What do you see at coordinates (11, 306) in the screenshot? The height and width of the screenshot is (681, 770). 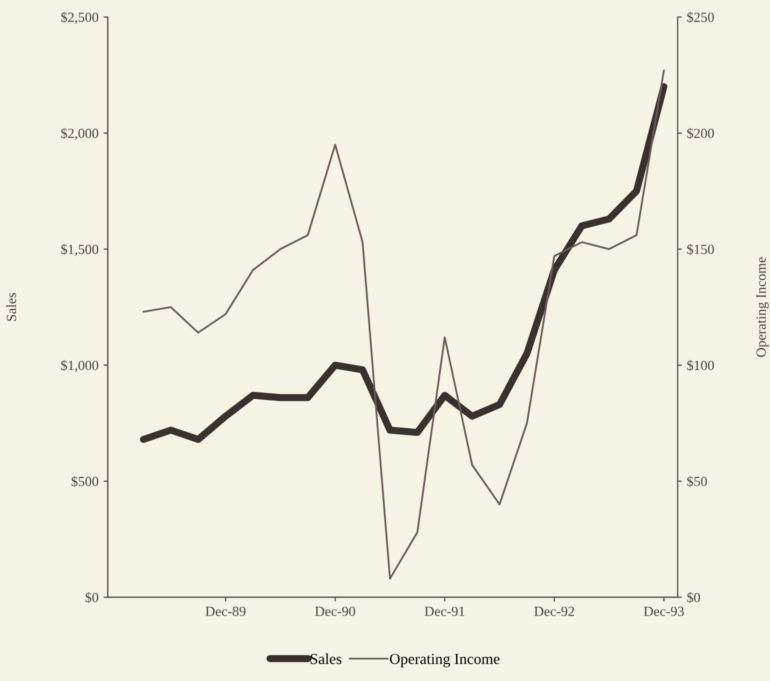 I see `y-axis-title: Sales` at bounding box center [11, 306].